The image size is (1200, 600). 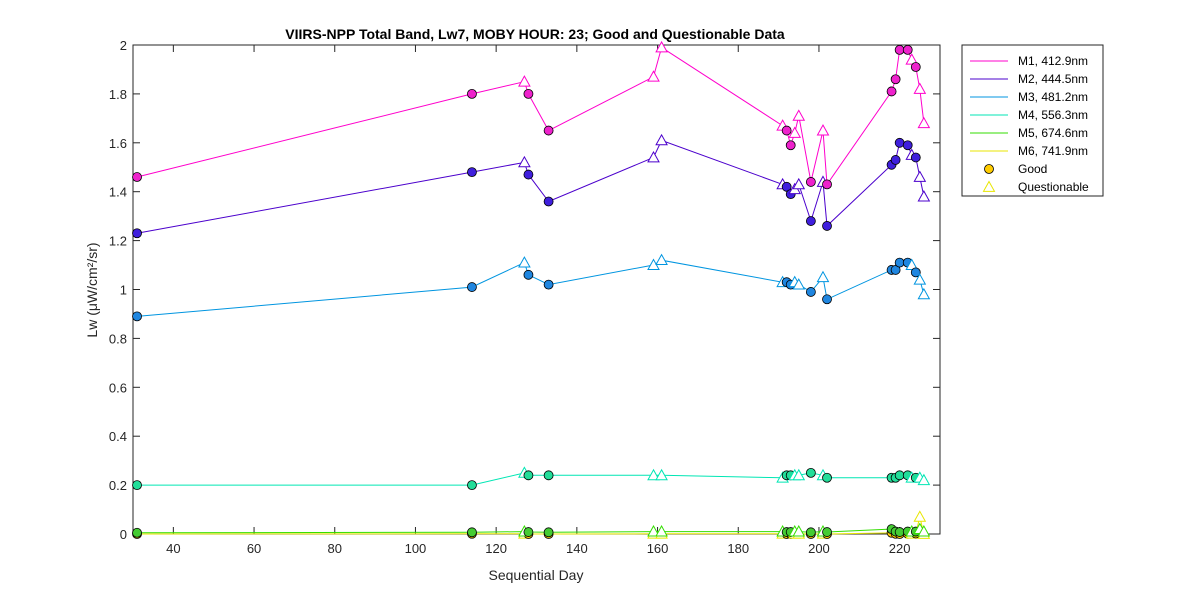 I want to click on legend-label: M6, 741.9nm, so click(x=1053, y=151).